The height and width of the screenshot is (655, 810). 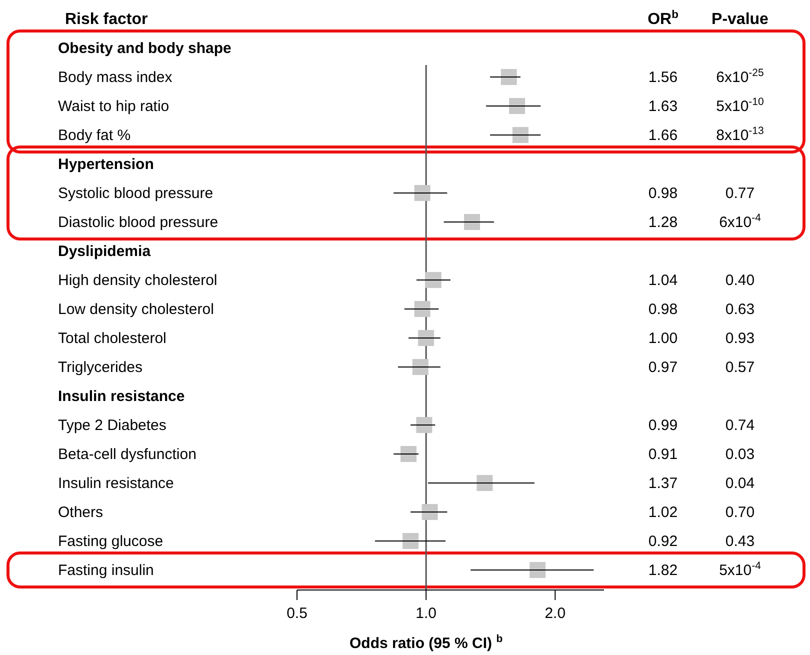 What do you see at coordinates (663, 541) in the screenshot?
I see `data-label: 0.92` at bounding box center [663, 541].